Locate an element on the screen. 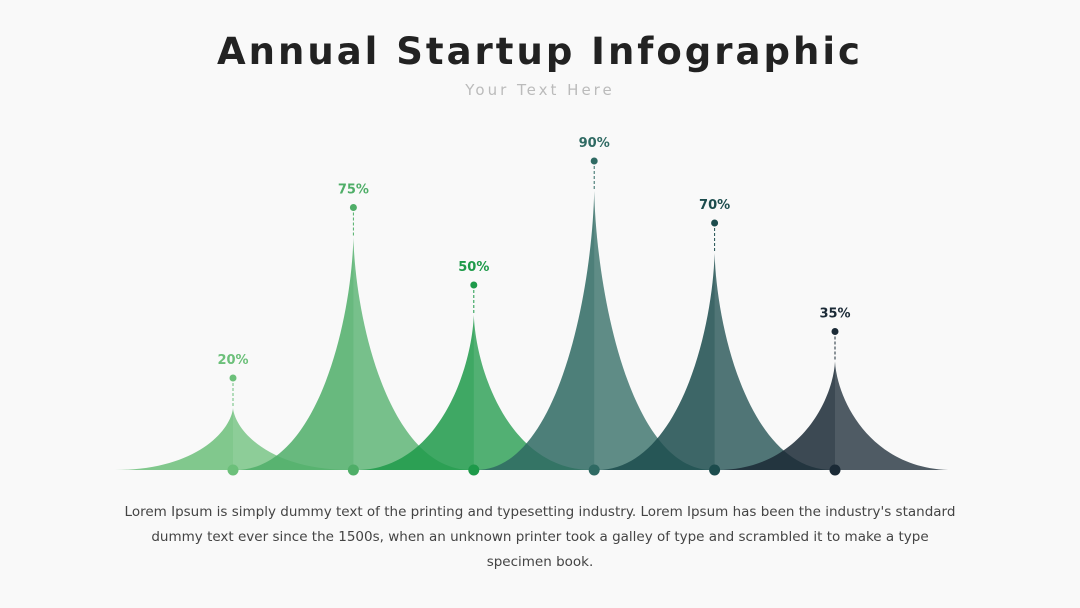 This screenshot has width=1080, height=608. value-label: 20% is located at coordinates (232, 360).